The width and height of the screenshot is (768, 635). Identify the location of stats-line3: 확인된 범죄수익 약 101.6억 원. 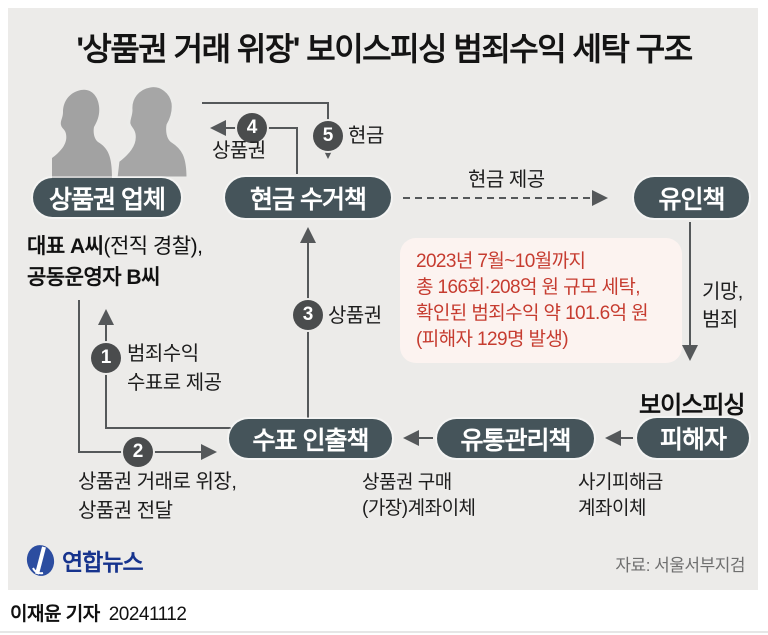
(532, 313).